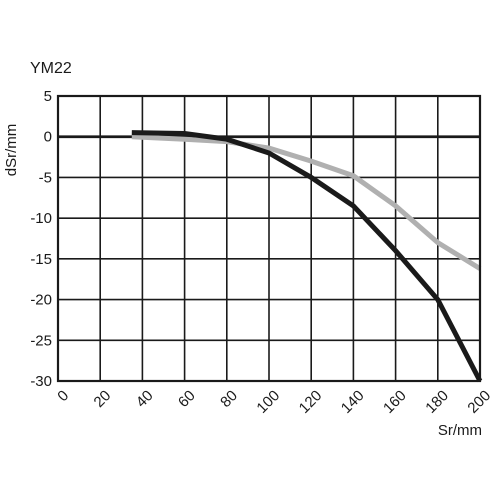 The height and width of the screenshot is (500, 500). I want to click on y-tick-label: -20, so click(41, 300).